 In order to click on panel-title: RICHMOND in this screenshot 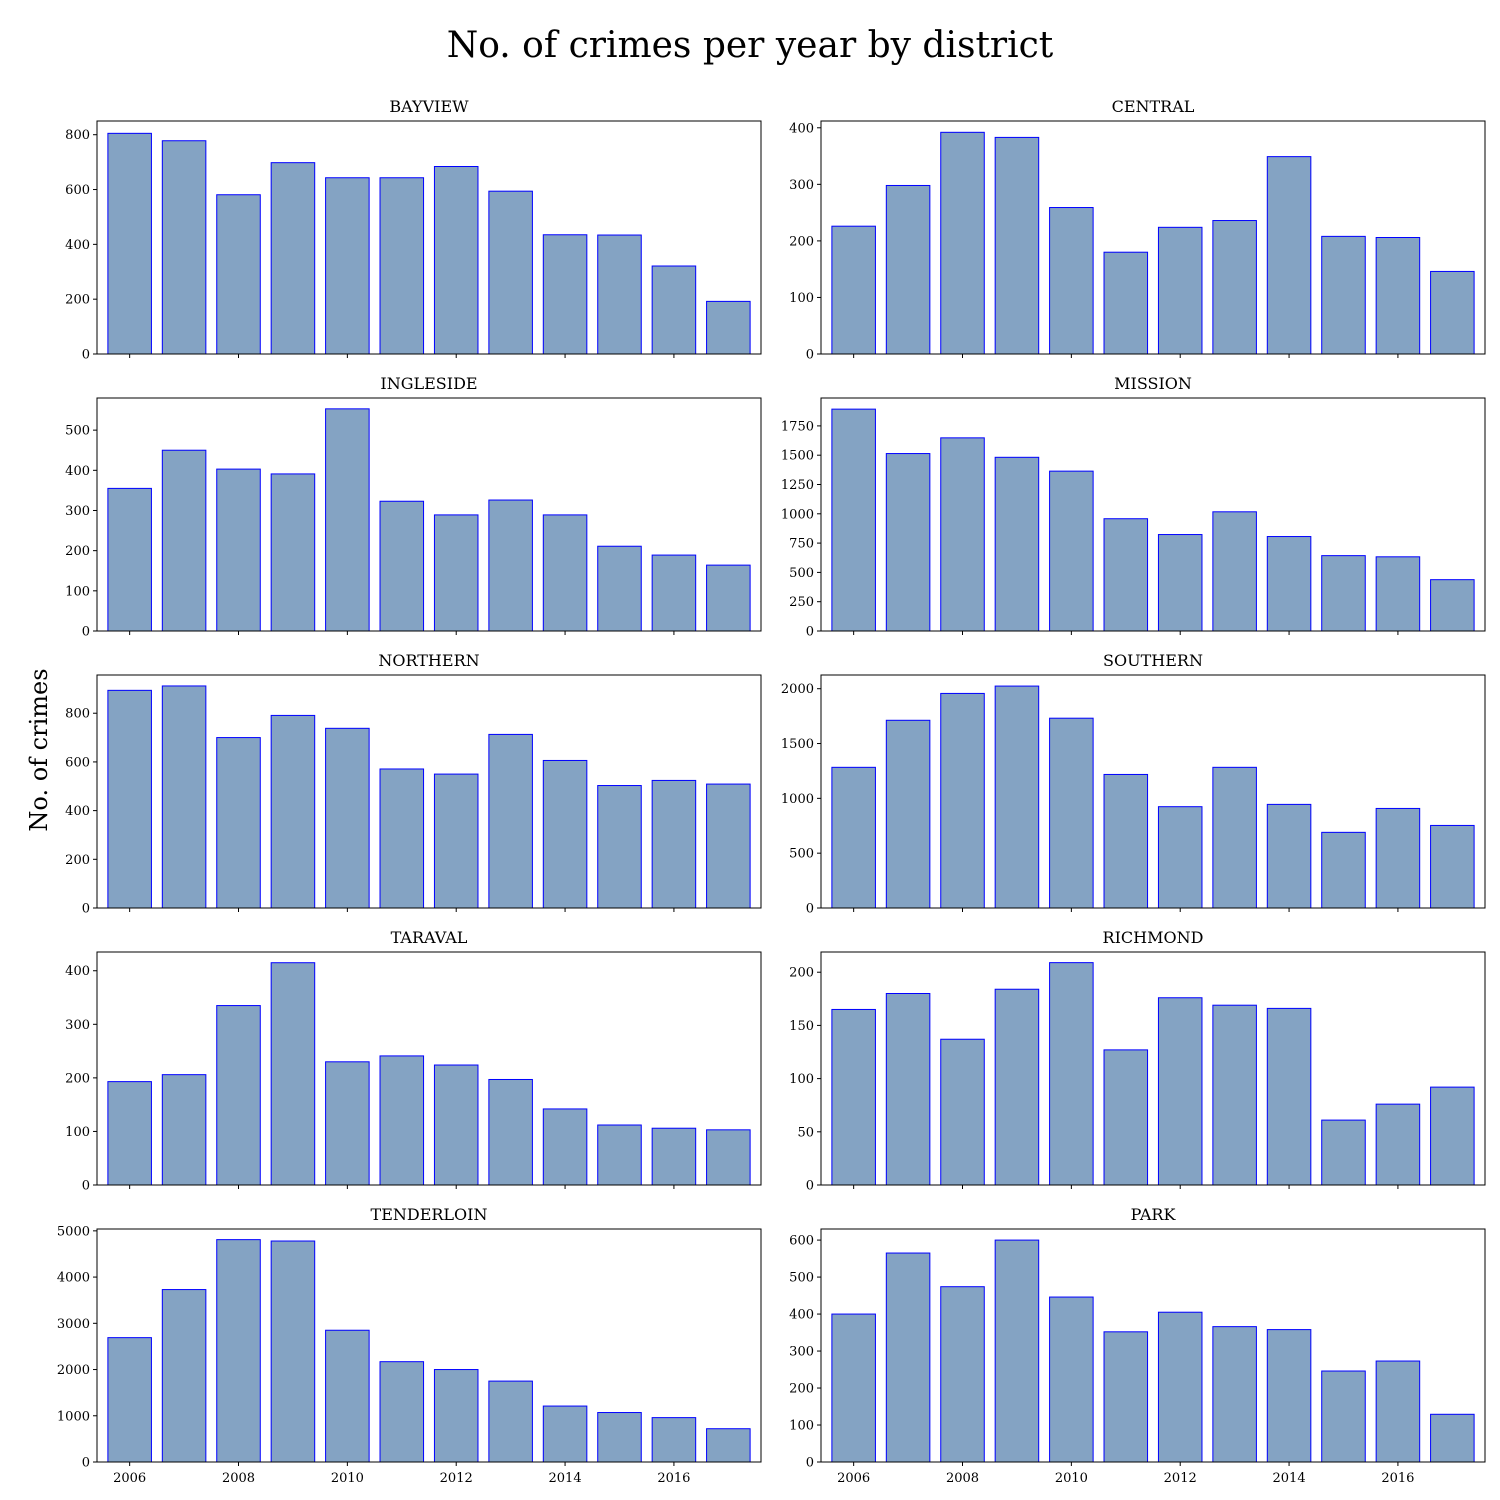, I will do `click(1153, 937)`.